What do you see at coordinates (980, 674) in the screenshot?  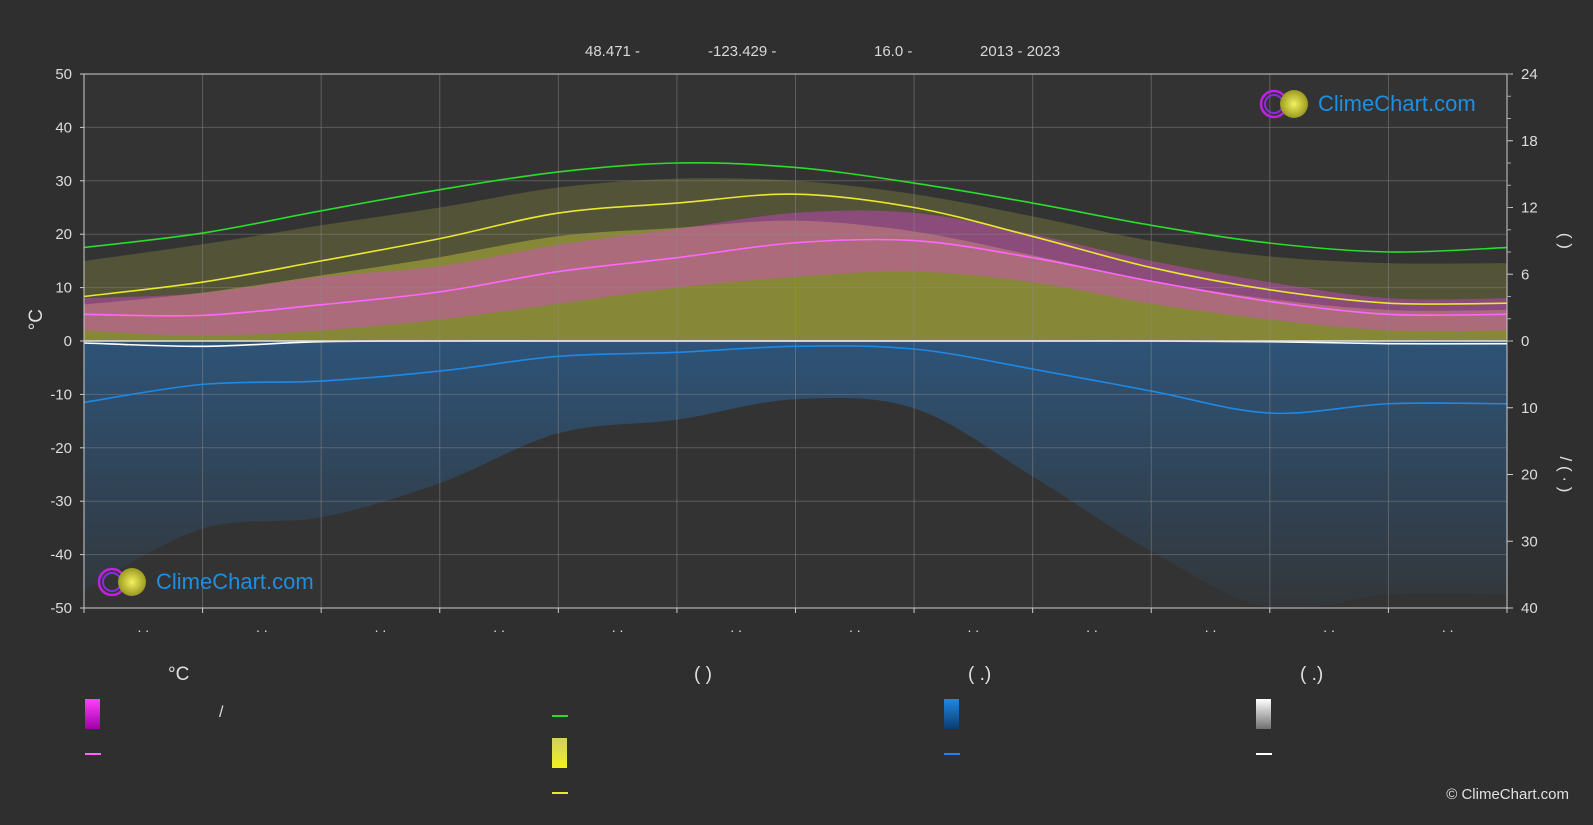 I see `legend-rain-title: ( .)` at bounding box center [980, 674].